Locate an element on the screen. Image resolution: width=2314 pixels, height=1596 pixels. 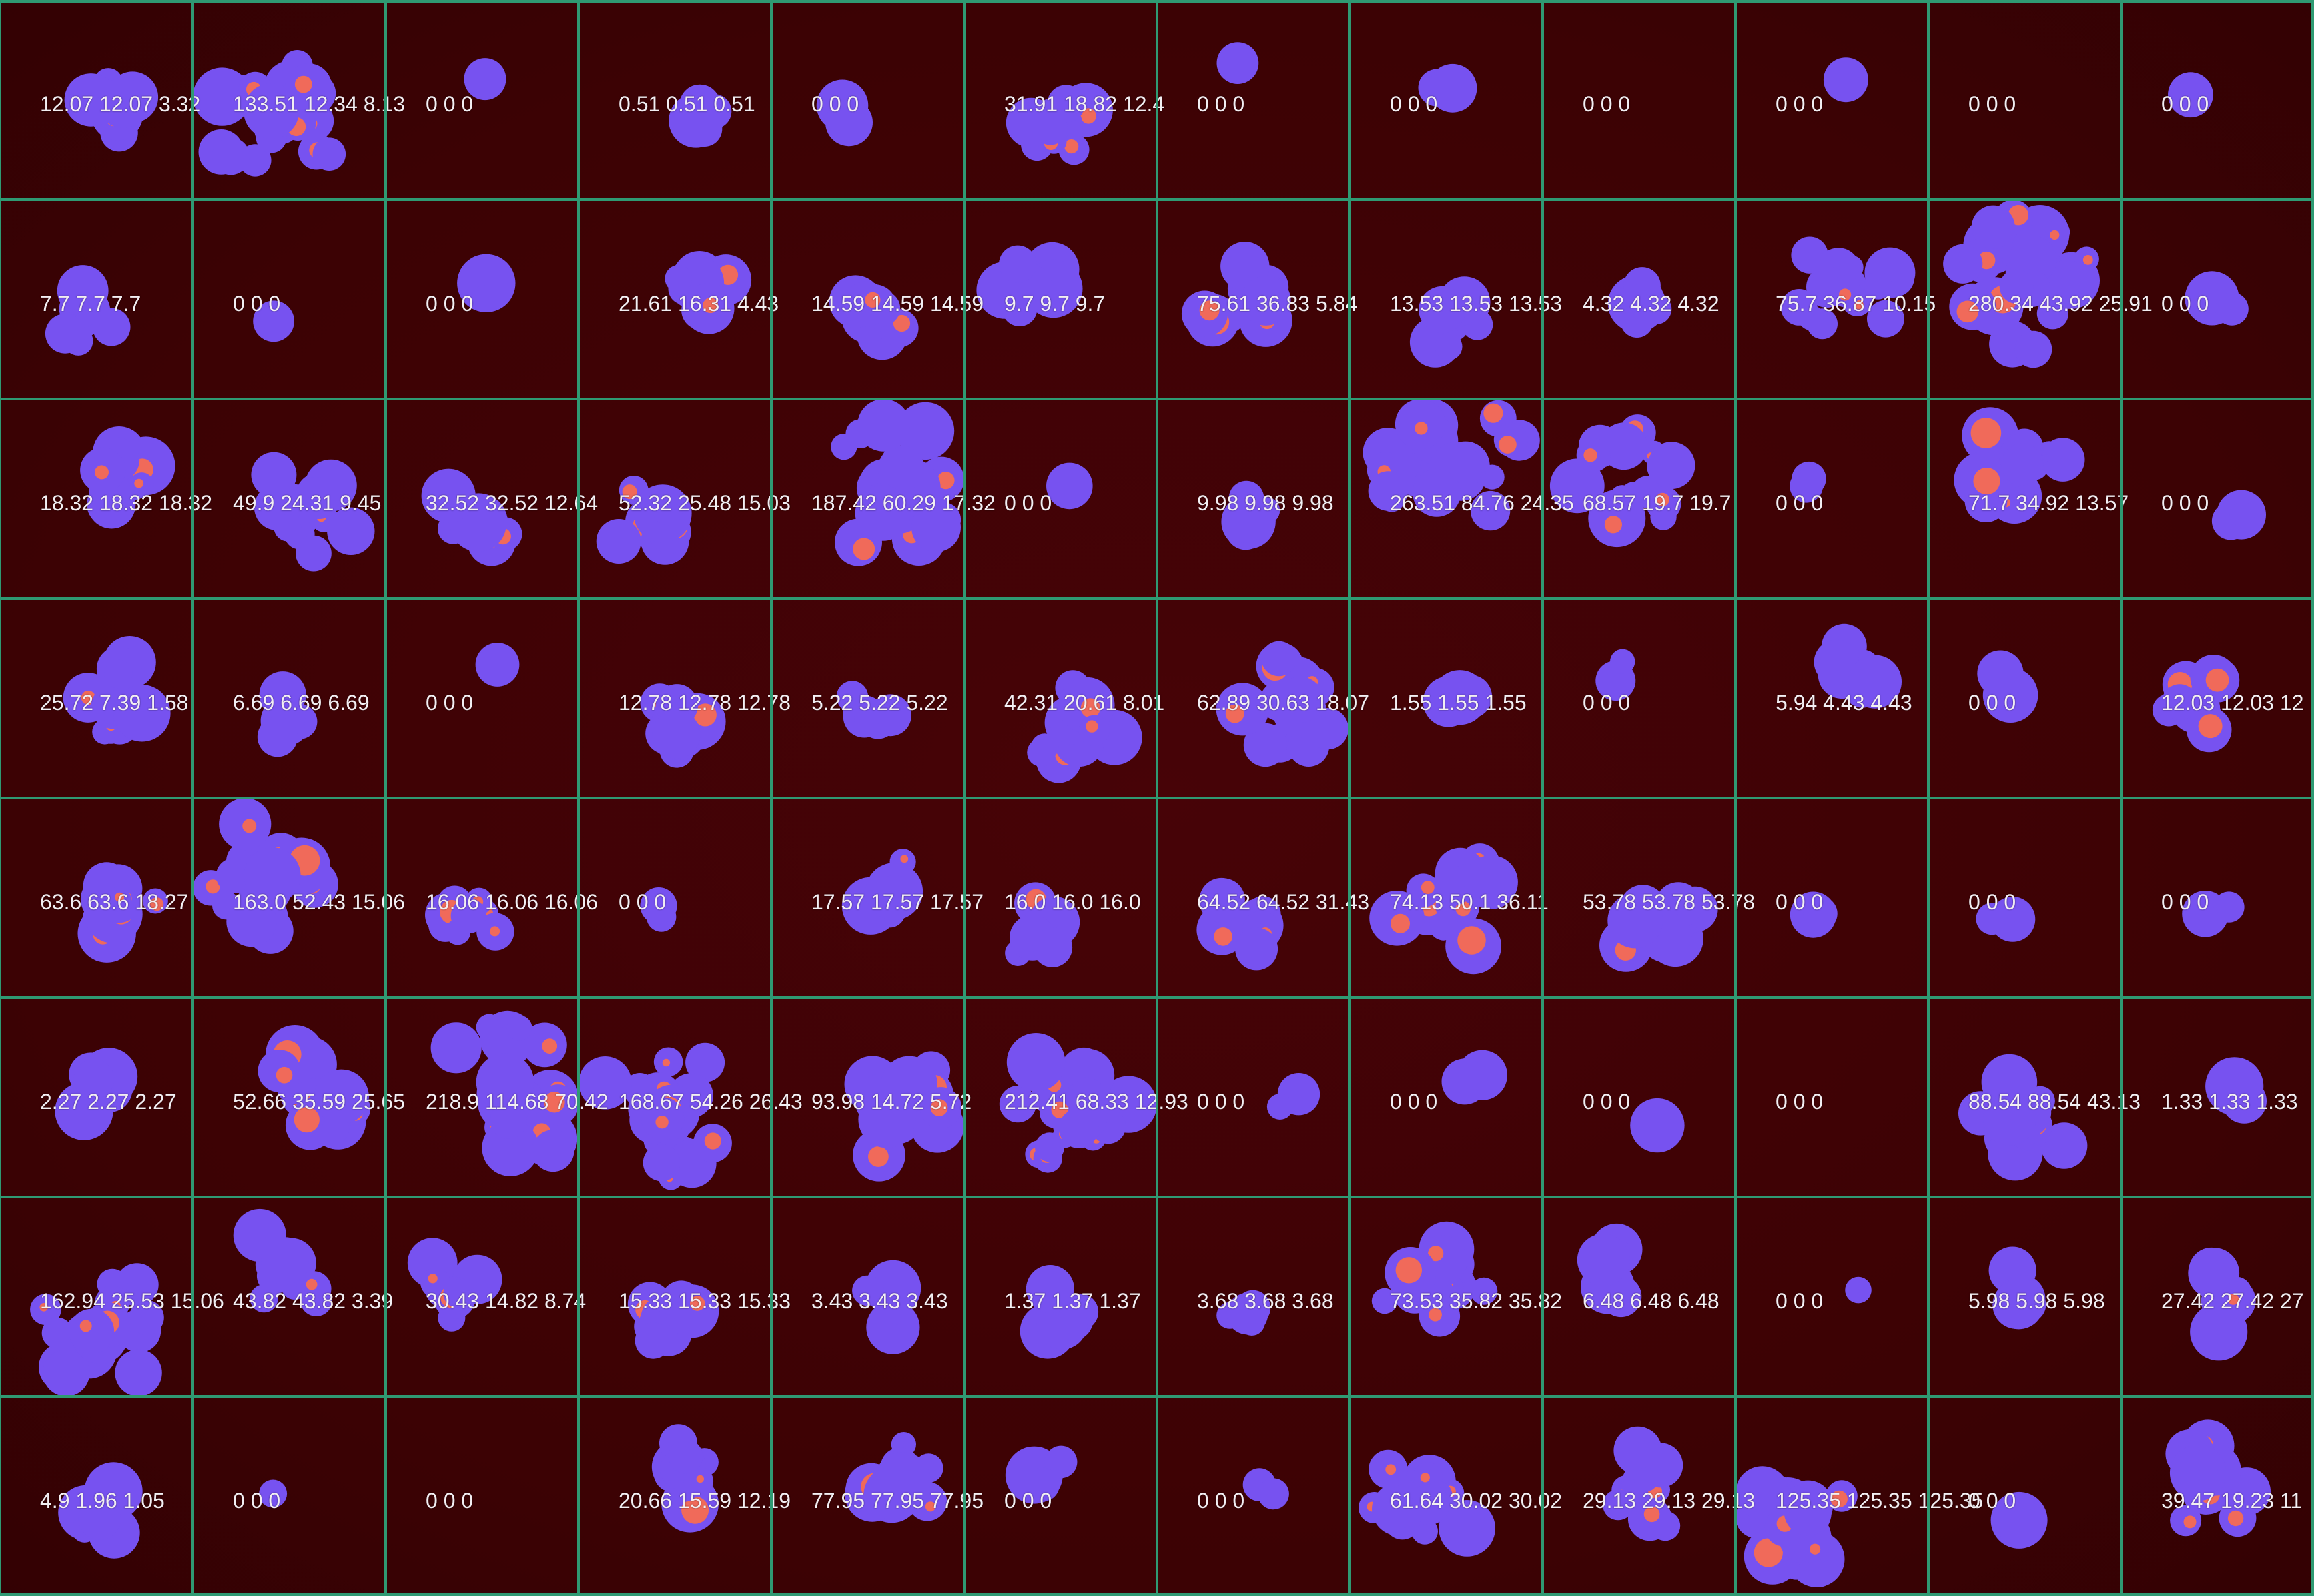
well-cell: 29.13 29.13 29.13 is located at coordinates (1649, 1496).